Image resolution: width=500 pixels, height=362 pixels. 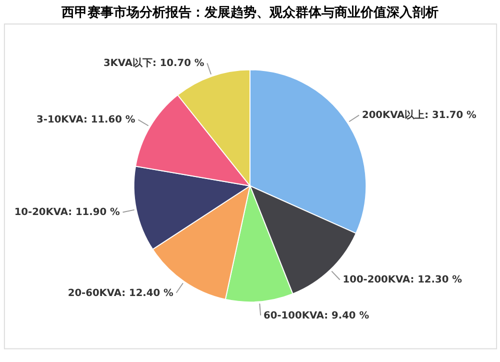 I want to click on slice-label: 10-20KVA: 11.90 %, so click(x=67, y=212).